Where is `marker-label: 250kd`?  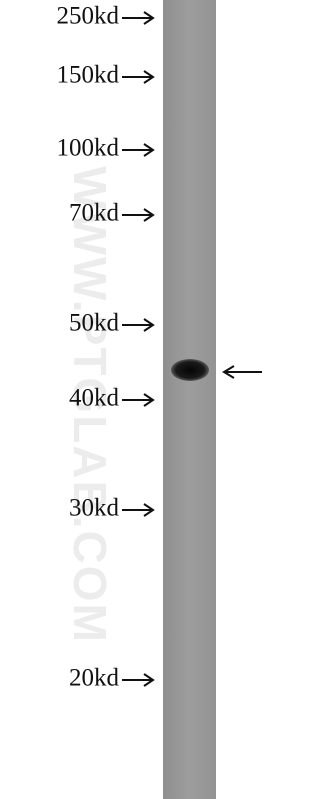
marker-label: 250kd is located at coordinates (88, 16).